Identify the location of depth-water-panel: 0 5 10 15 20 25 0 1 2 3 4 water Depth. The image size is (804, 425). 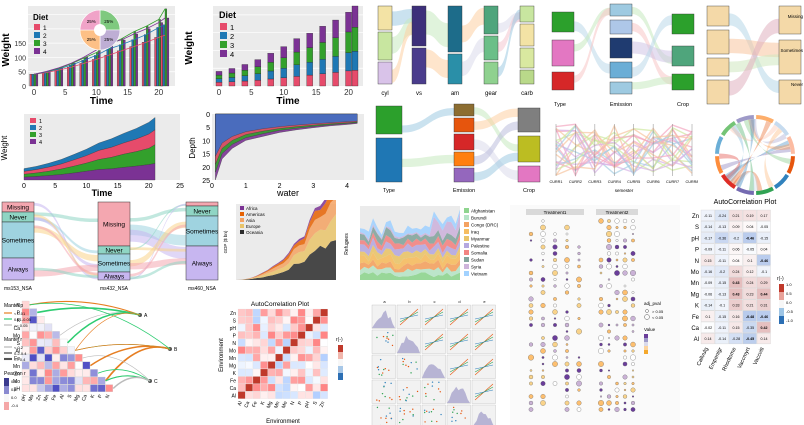
(278, 154).